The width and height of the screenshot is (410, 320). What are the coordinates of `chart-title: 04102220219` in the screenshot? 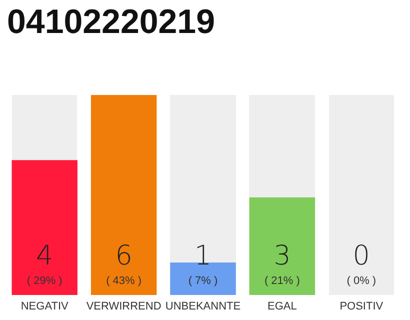 It's located at (111, 22).